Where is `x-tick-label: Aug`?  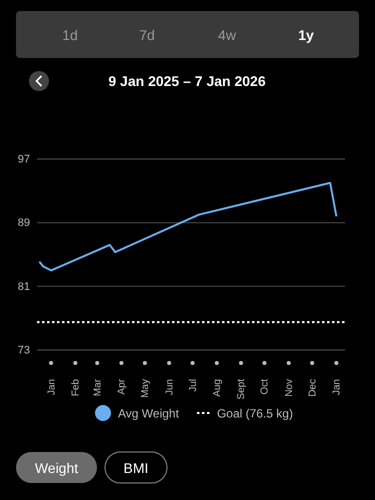
x-tick-label: Aug is located at coordinates (217, 388).